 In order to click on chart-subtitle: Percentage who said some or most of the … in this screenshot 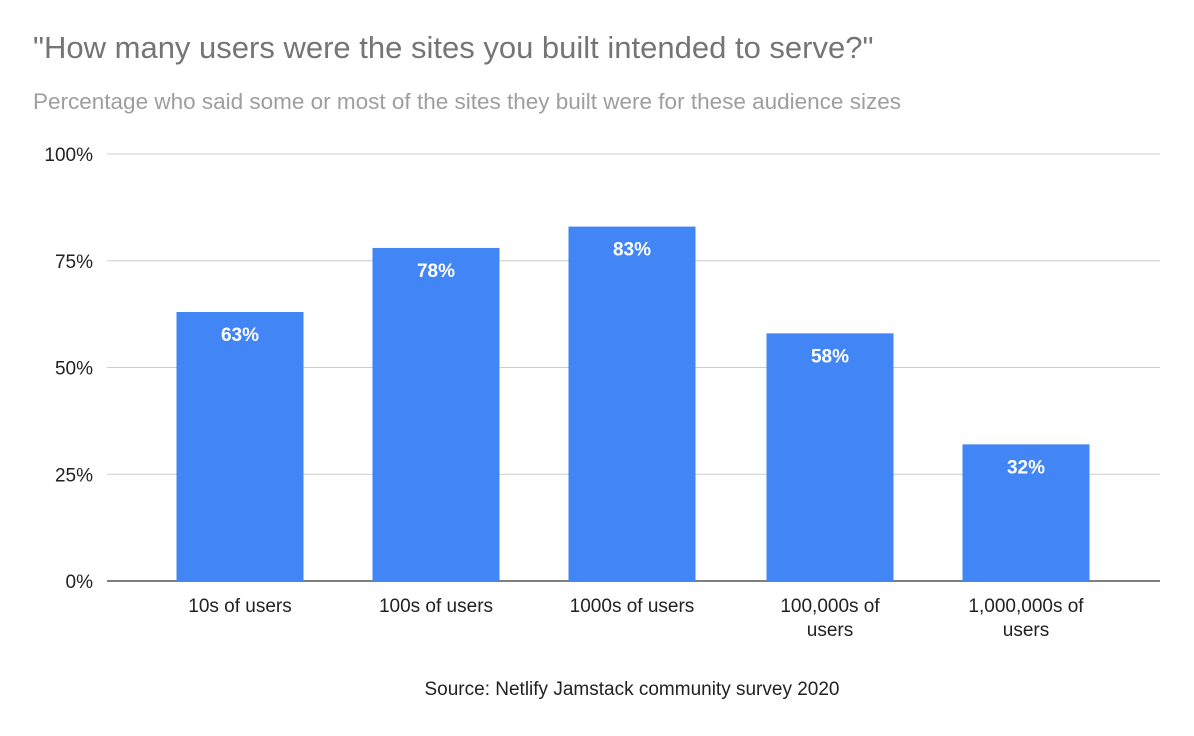, I will do `click(467, 101)`.